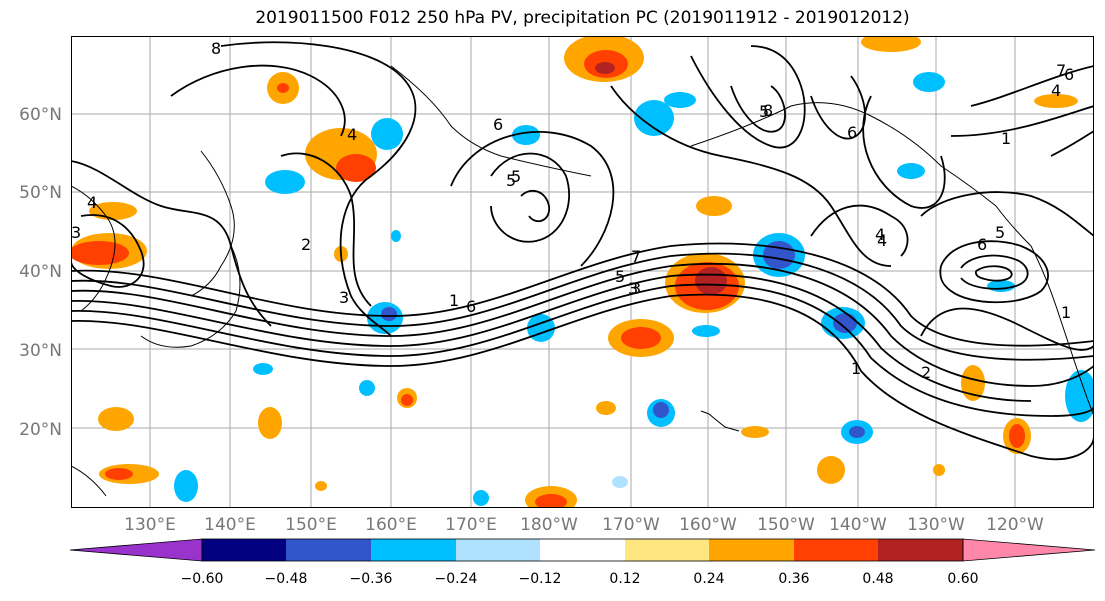 The height and width of the screenshot is (601, 1105). What do you see at coordinates (311, 525) in the screenshot?
I see `lon-label-150e: 150°E` at bounding box center [311, 525].